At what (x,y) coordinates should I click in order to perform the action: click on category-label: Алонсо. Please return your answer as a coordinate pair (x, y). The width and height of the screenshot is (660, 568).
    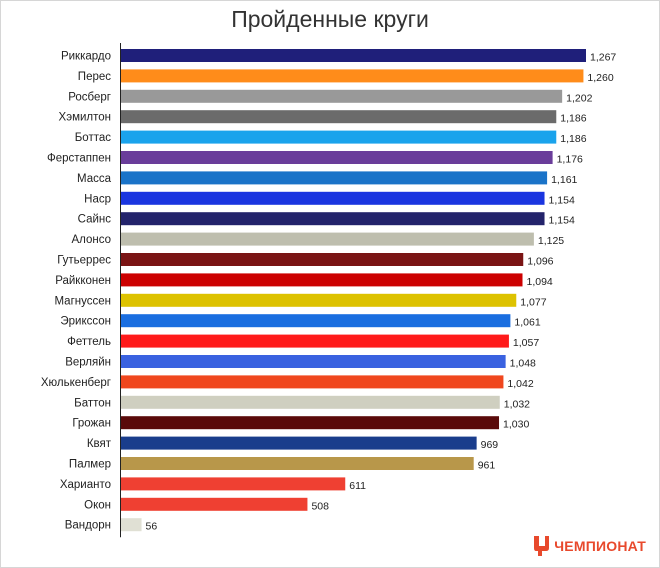
    Looking at the image, I should click on (91, 240).